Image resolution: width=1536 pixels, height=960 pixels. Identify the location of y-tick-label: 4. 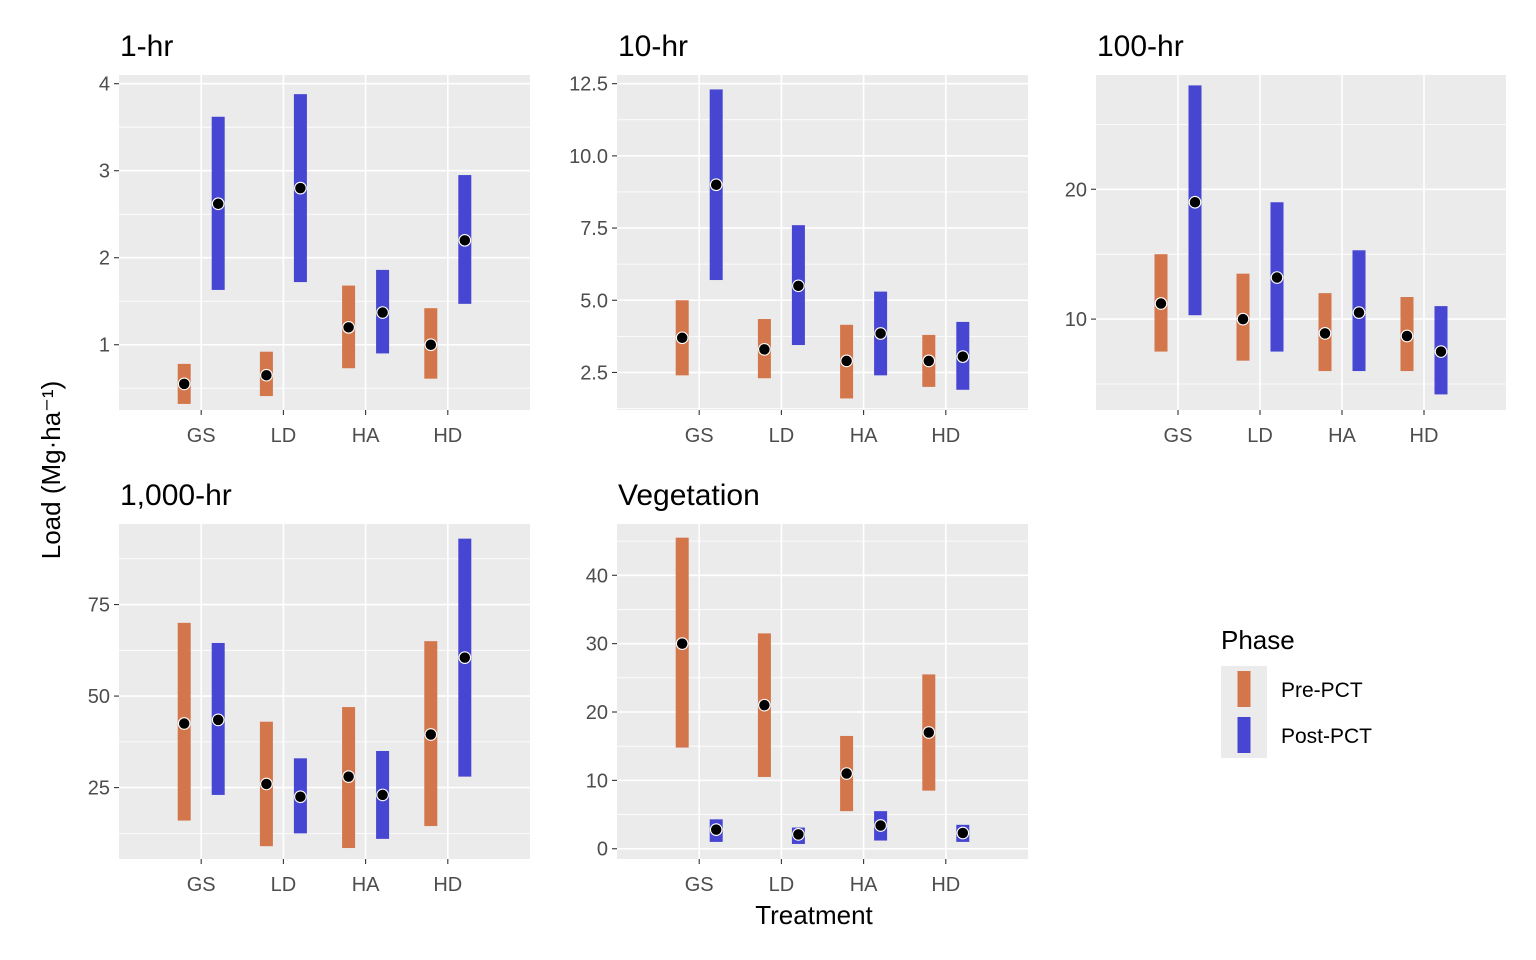
(104, 85).